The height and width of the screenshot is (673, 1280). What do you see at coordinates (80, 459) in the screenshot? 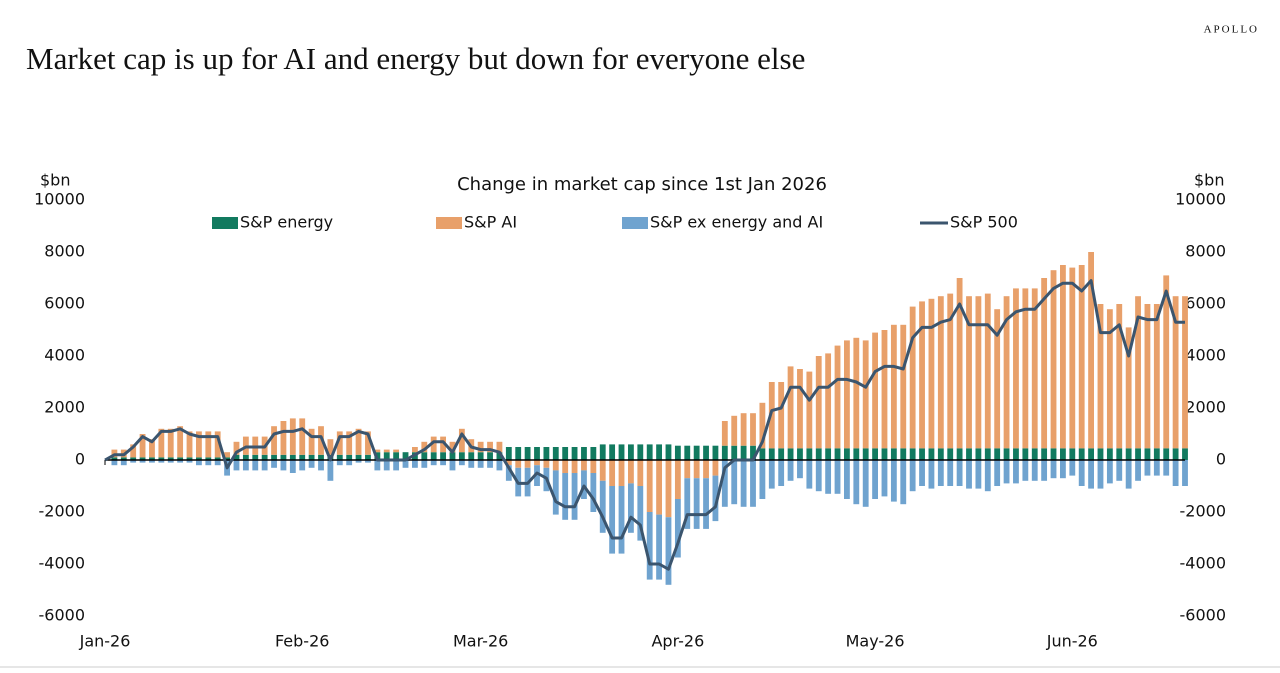
I see `y-tick-label: 0` at bounding box center [80, 459].